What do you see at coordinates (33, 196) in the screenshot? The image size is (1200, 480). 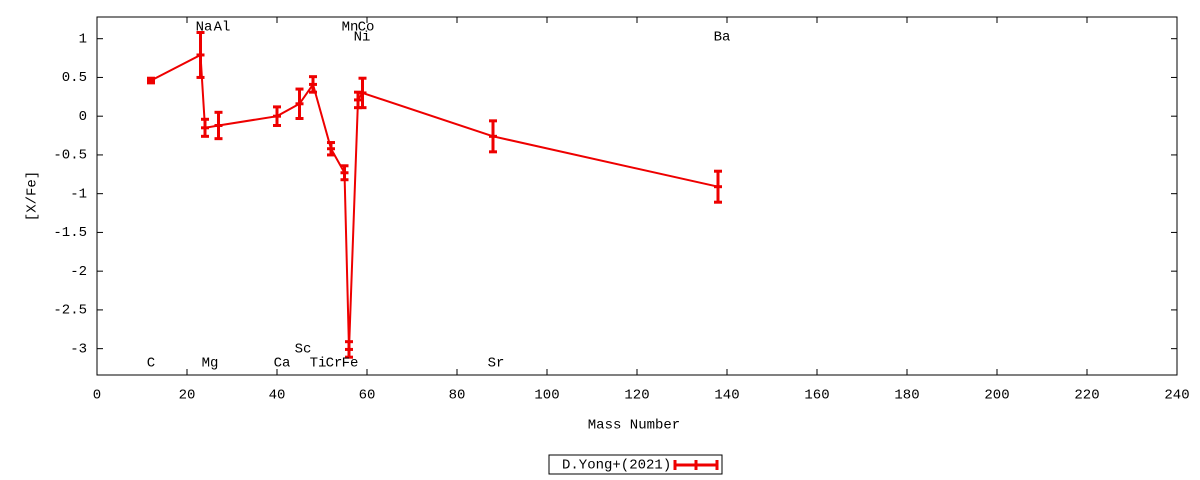 I see `y-axis-label: [X/Fe]` at bounding box center [33, 196].